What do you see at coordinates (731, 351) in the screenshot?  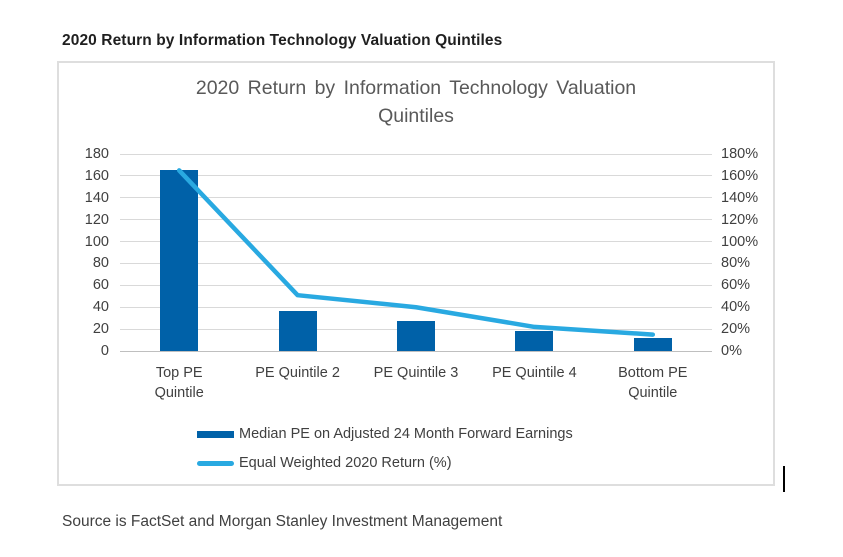 I see `y-axis-right-tick-label: 0%` at bounding box center [731, 351].